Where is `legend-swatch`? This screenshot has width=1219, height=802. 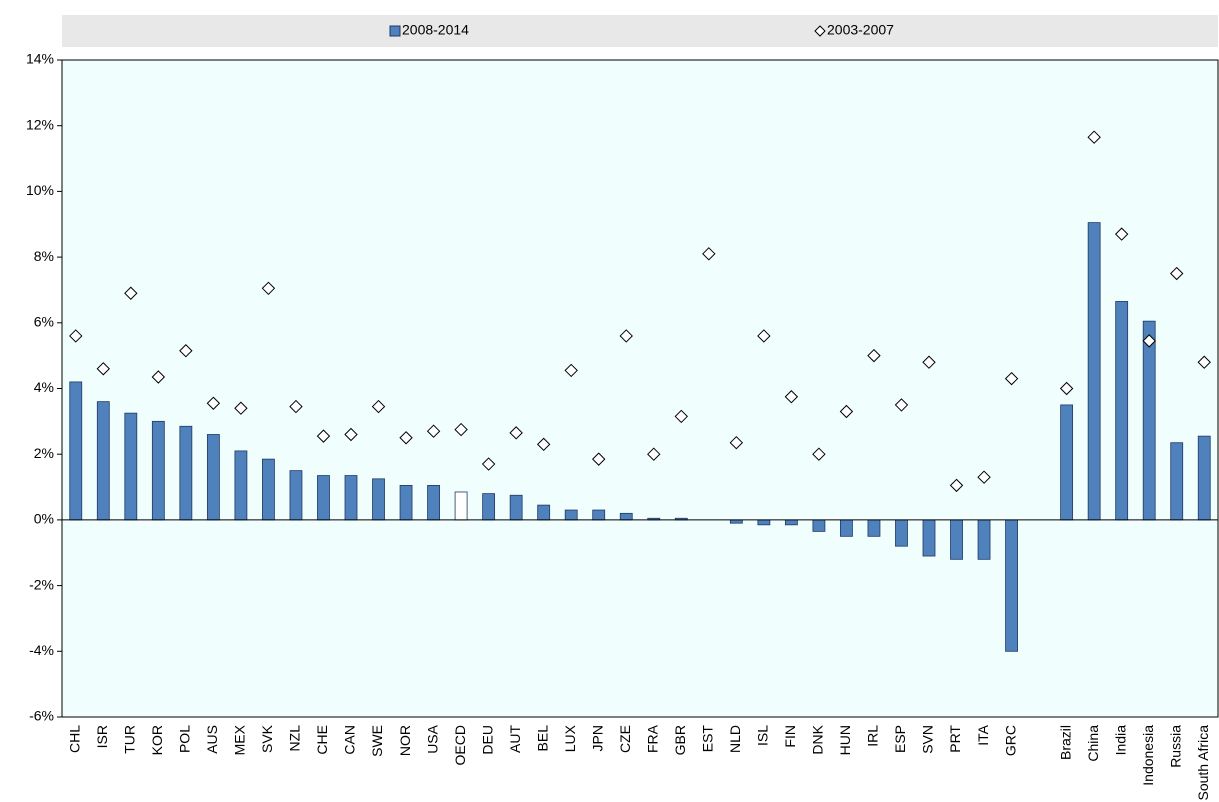 legend-swatch is located at coordinates (820, 31).